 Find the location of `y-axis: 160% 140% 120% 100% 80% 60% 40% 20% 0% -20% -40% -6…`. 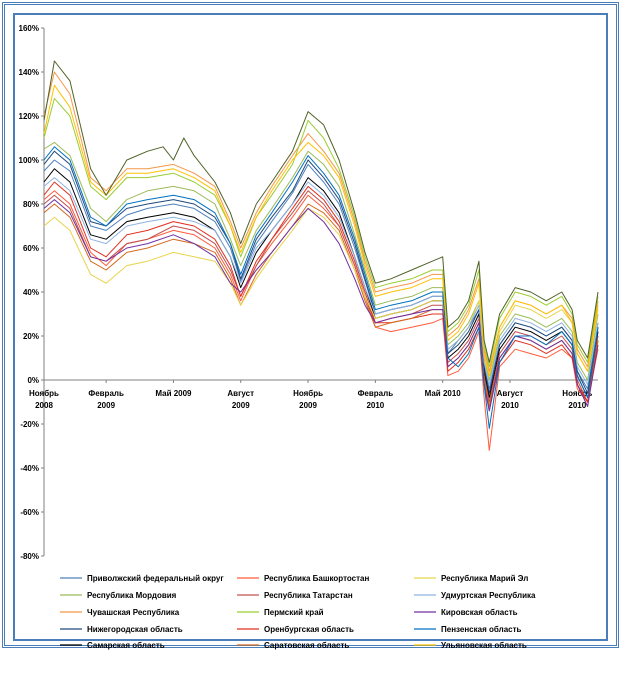

y-axis: 160% 140% 120% 100% 80% 60% 40% 20% 0% -20% -40% -6… is located at coordinates (32, 292).